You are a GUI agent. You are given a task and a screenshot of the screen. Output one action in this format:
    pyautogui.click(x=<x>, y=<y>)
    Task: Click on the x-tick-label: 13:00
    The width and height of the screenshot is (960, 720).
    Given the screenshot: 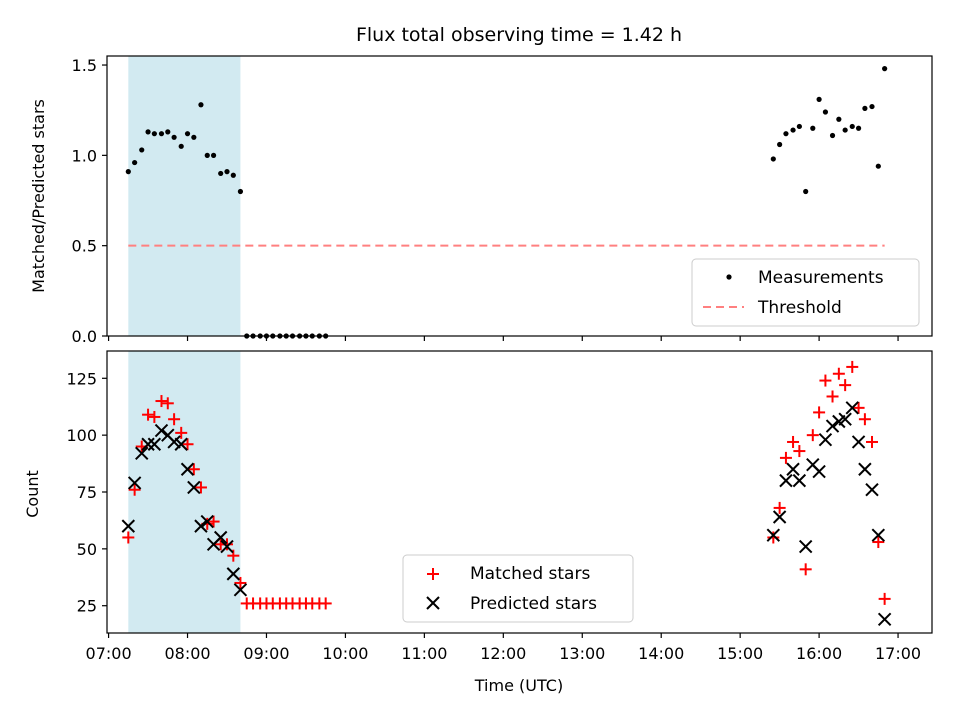 What is the action you would take?
    pyautogui.click(x=582, y=653)
    